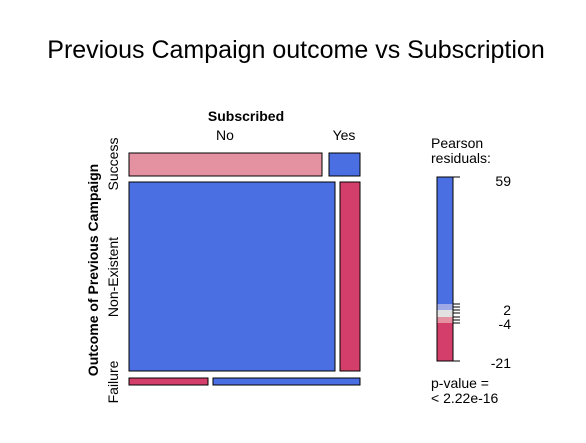 This screenshot has width=586, height=443. I want to click on tile-success-yes, so click(344, 164).